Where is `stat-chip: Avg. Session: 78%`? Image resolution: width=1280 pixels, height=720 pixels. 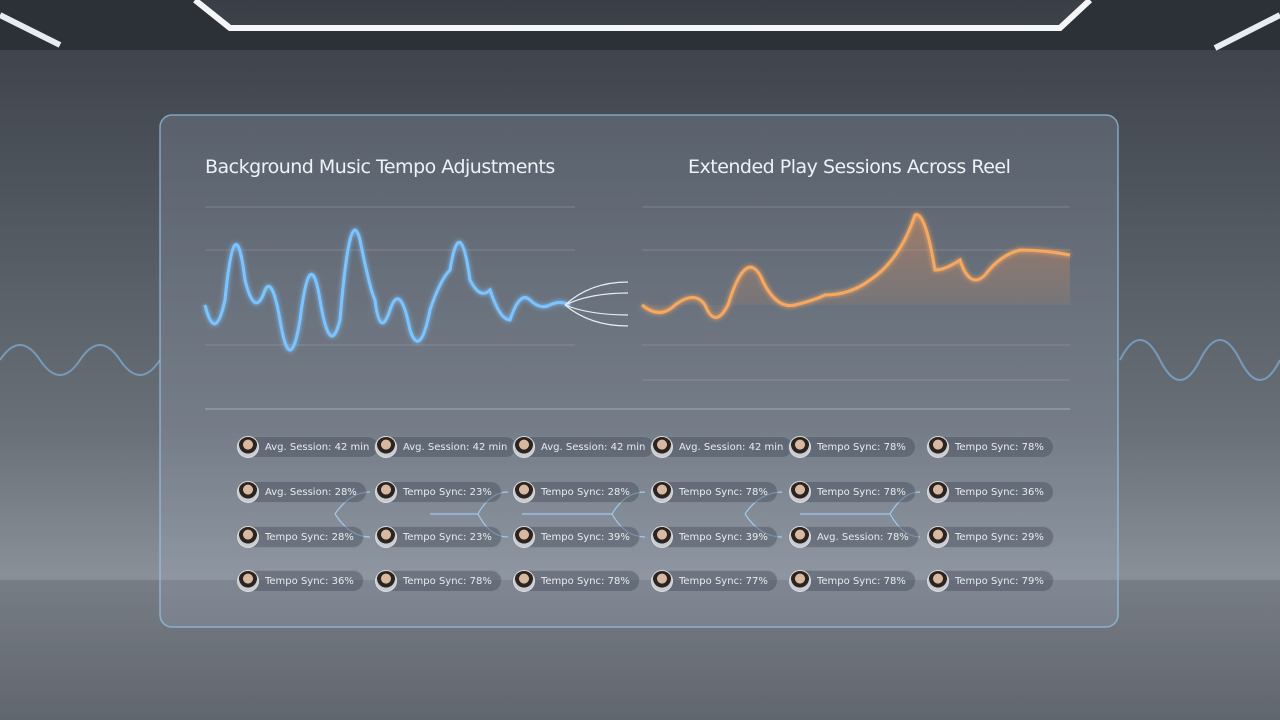 stat-chip: Avg. Session: 78% is located at coordinates (853, 537).